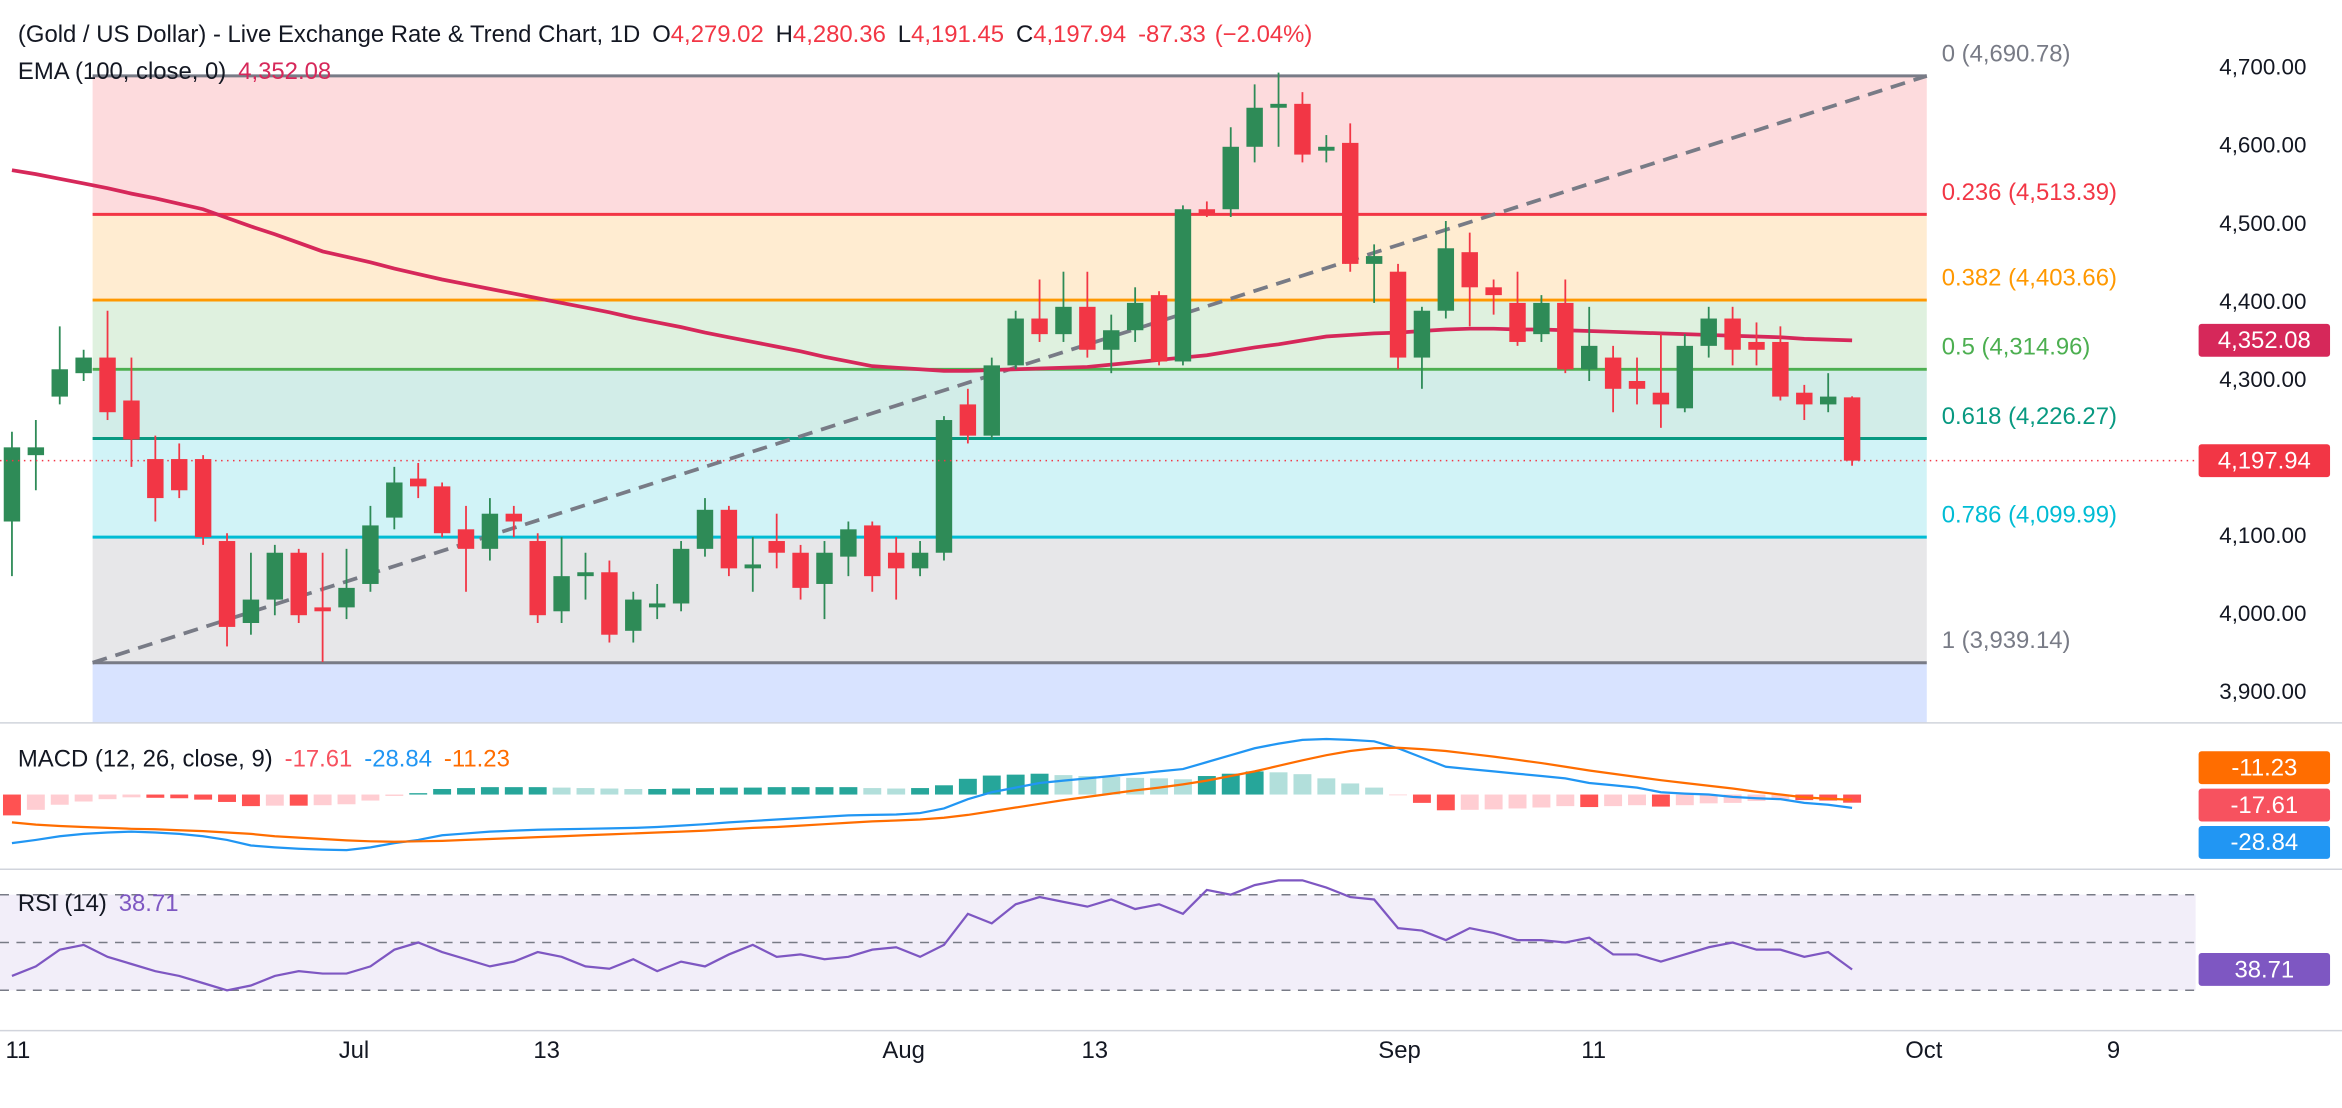  I want to click on fib-label: 1 (3,939.14), so click(2006, 640).